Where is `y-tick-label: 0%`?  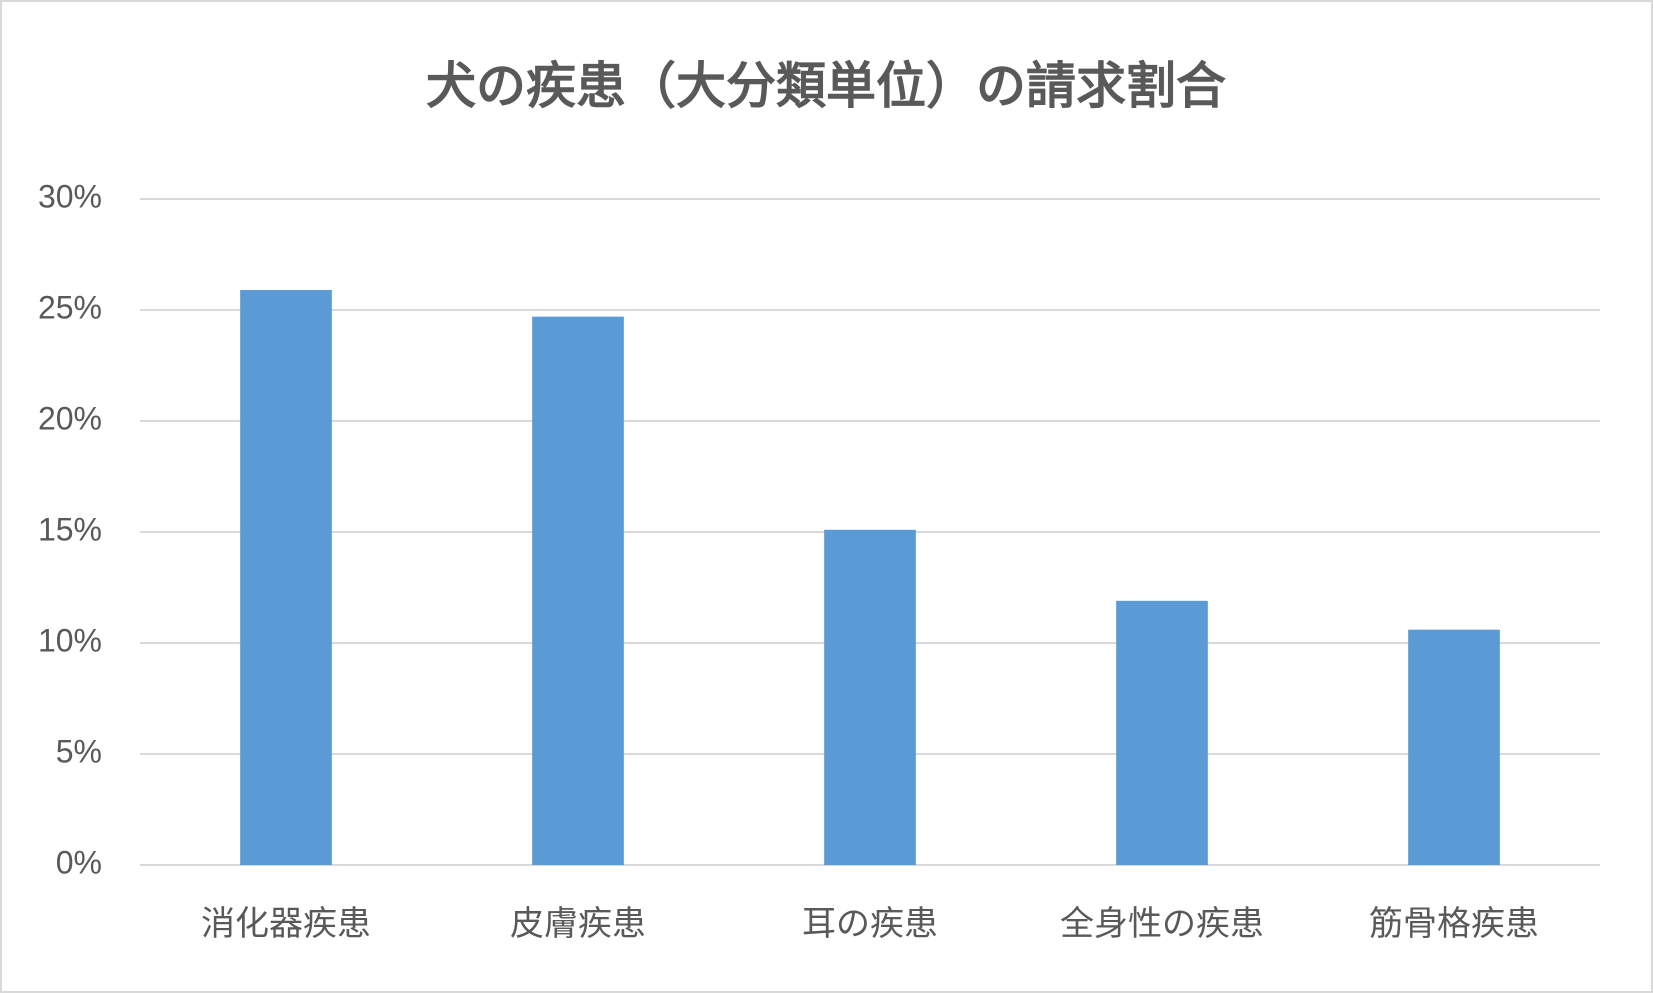 y-tick-label: 0% is located at coordinates (79, 862).